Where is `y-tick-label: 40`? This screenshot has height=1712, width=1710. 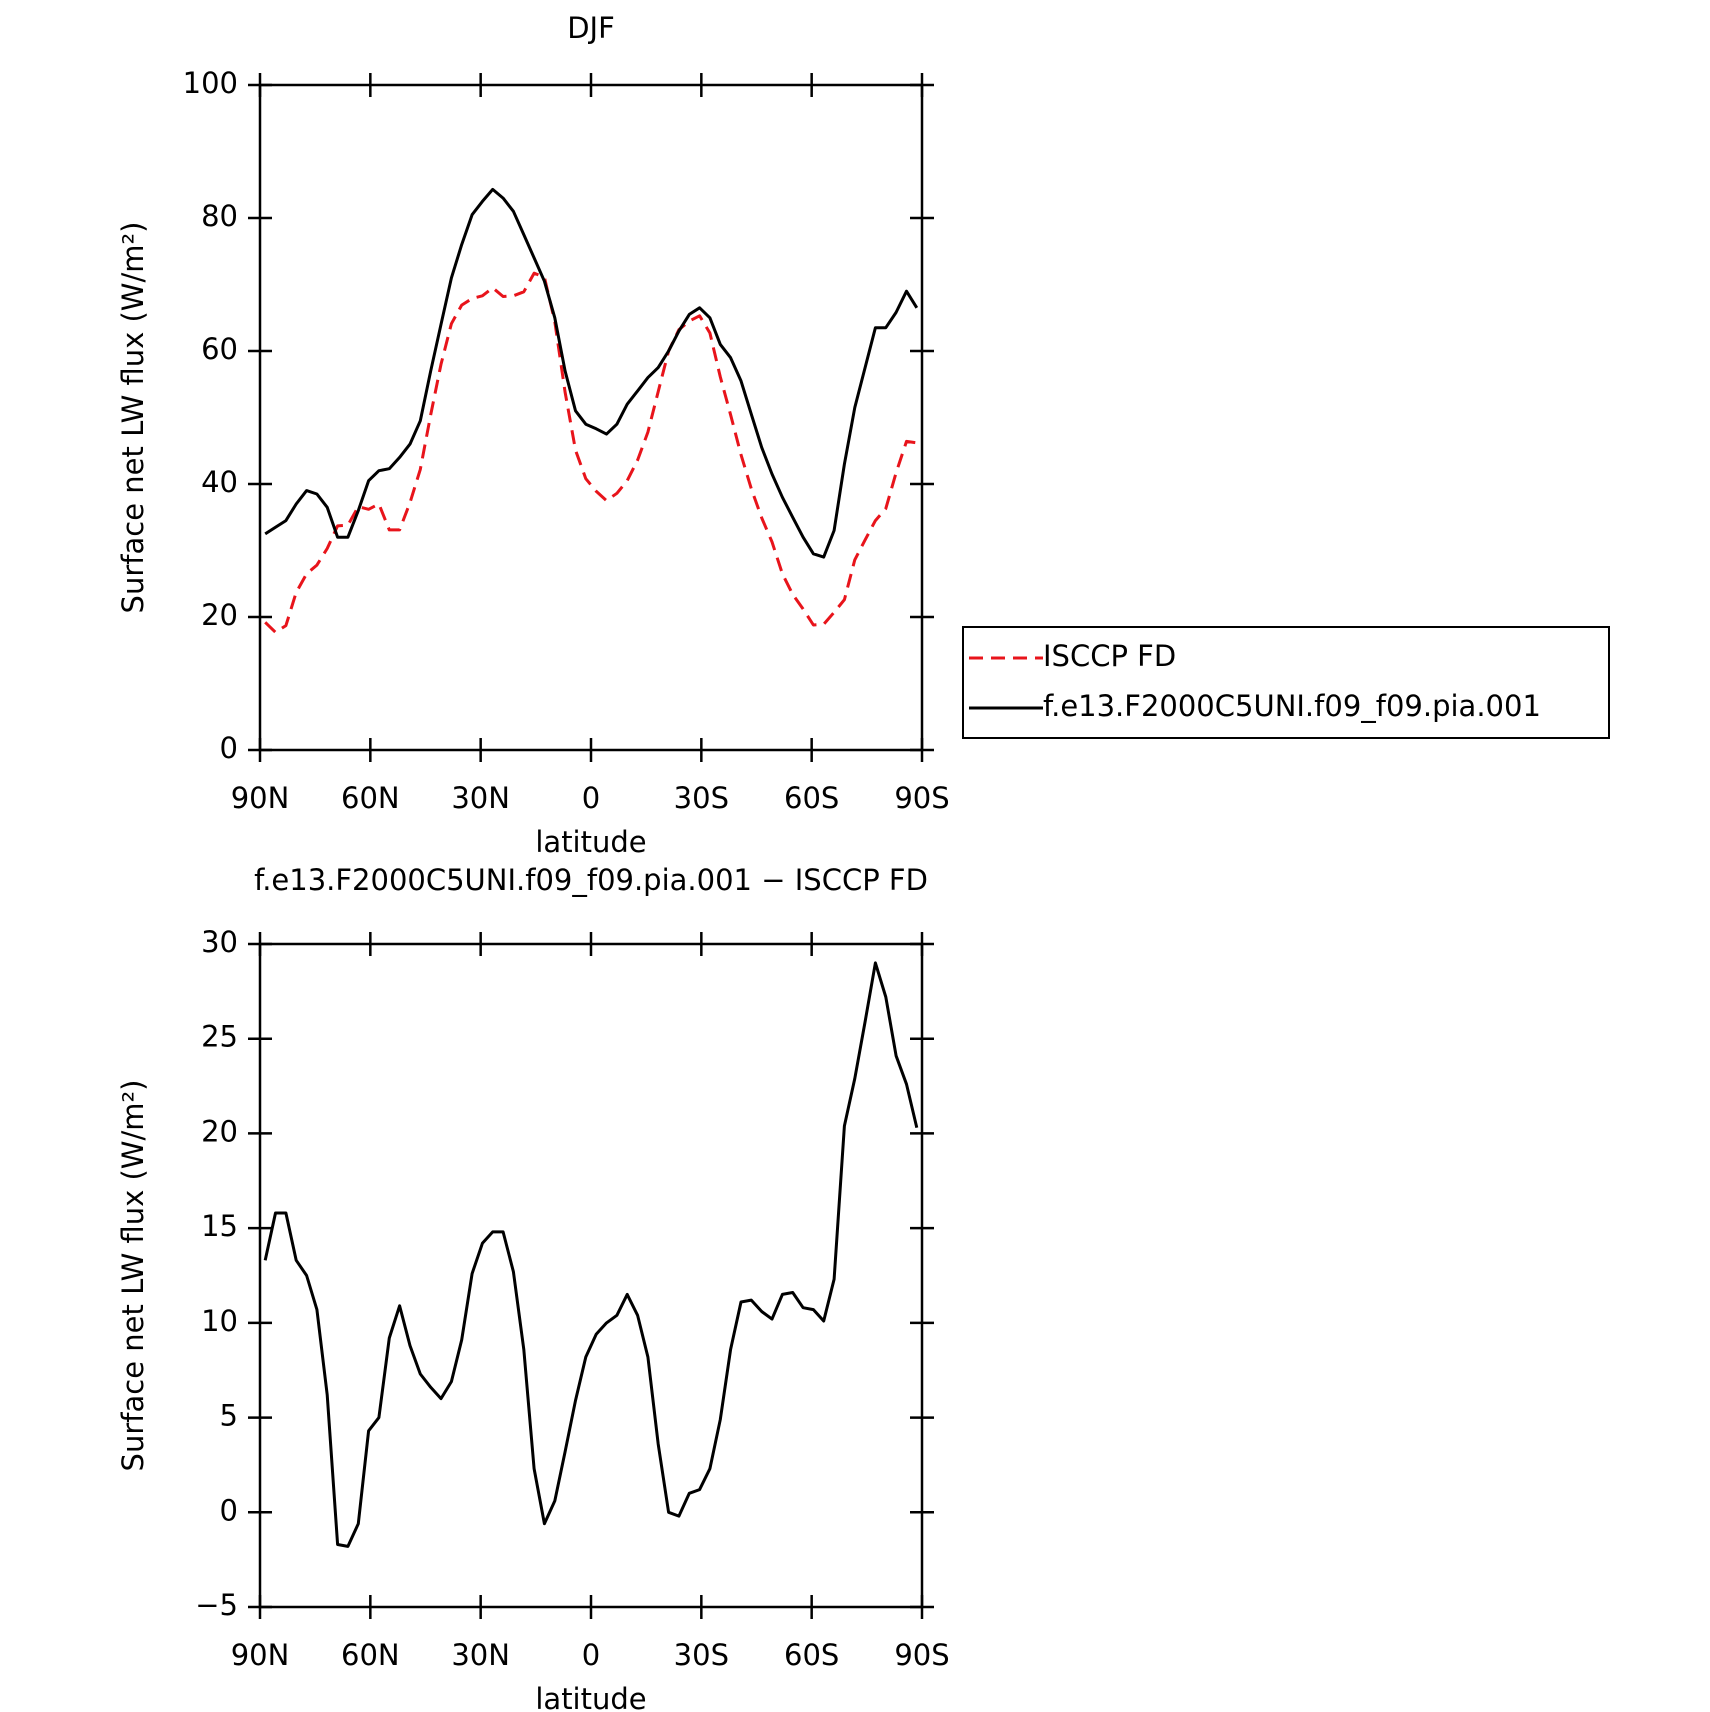 y-tick-label: 40 is located at coordinates (219, 482).